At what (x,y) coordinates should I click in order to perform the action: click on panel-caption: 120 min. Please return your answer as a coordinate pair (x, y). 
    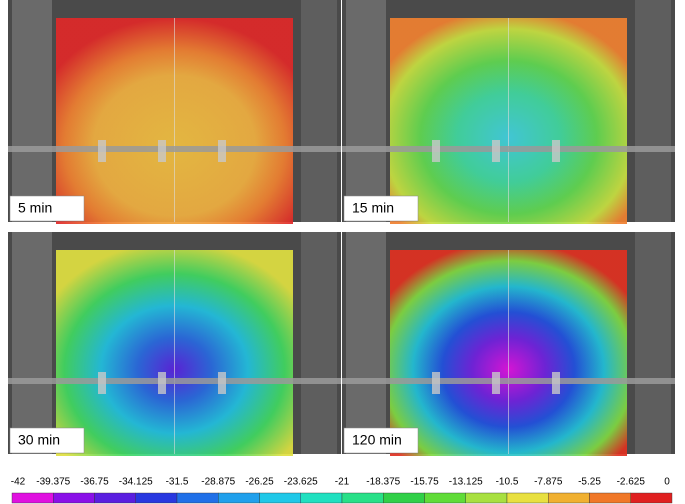
    Looking at the image, I should click on (377, 440).